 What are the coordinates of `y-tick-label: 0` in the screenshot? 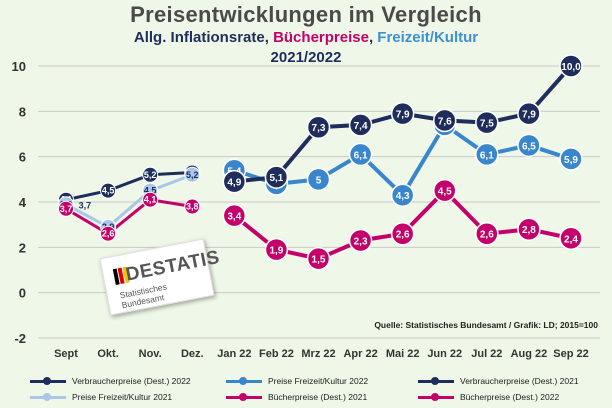 It's located at (22, 293).